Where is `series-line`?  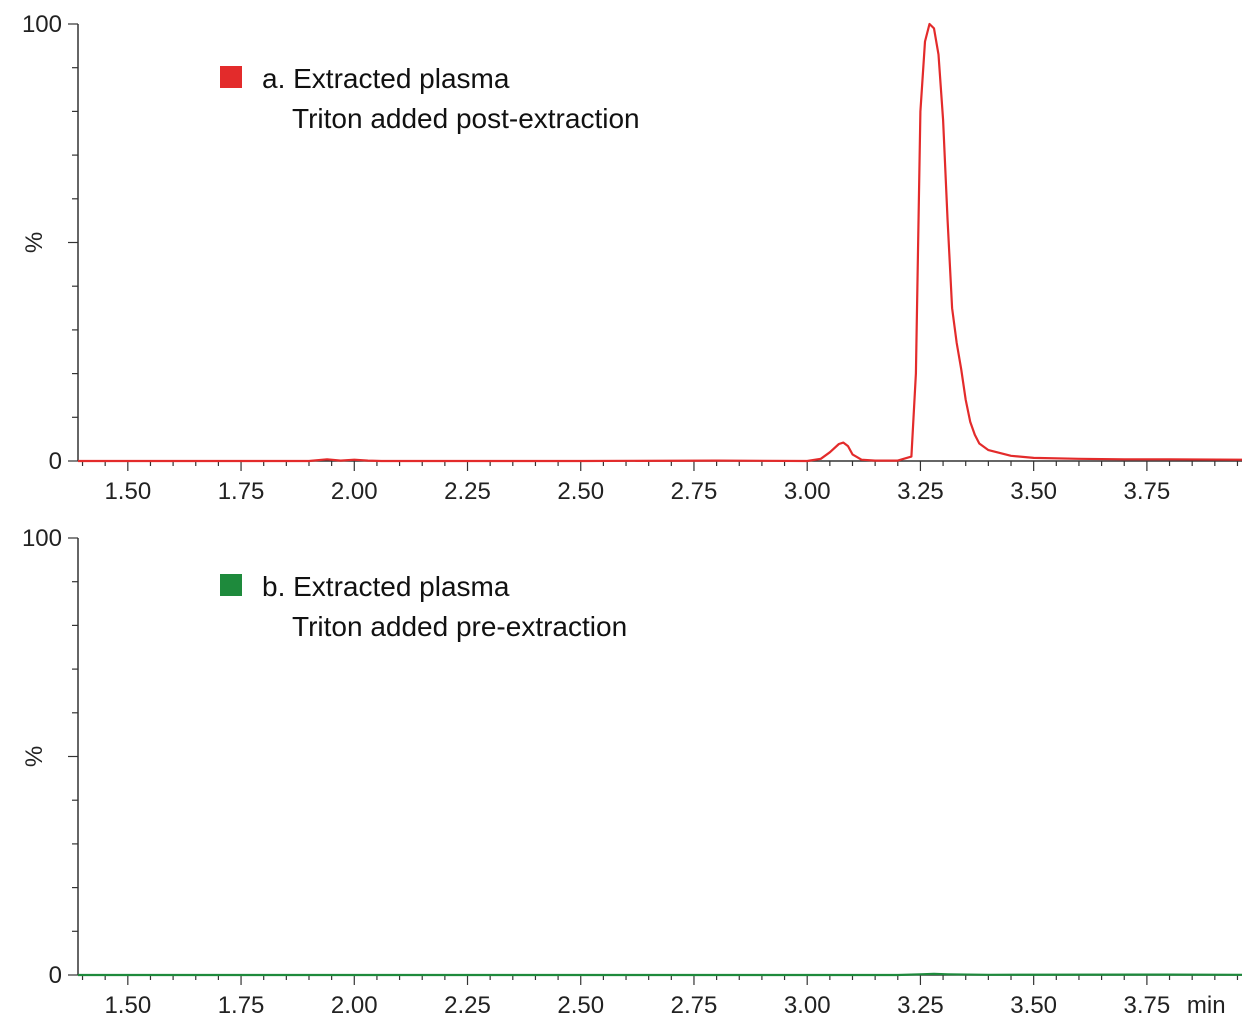 series-line is located at coordinates (660, 974).